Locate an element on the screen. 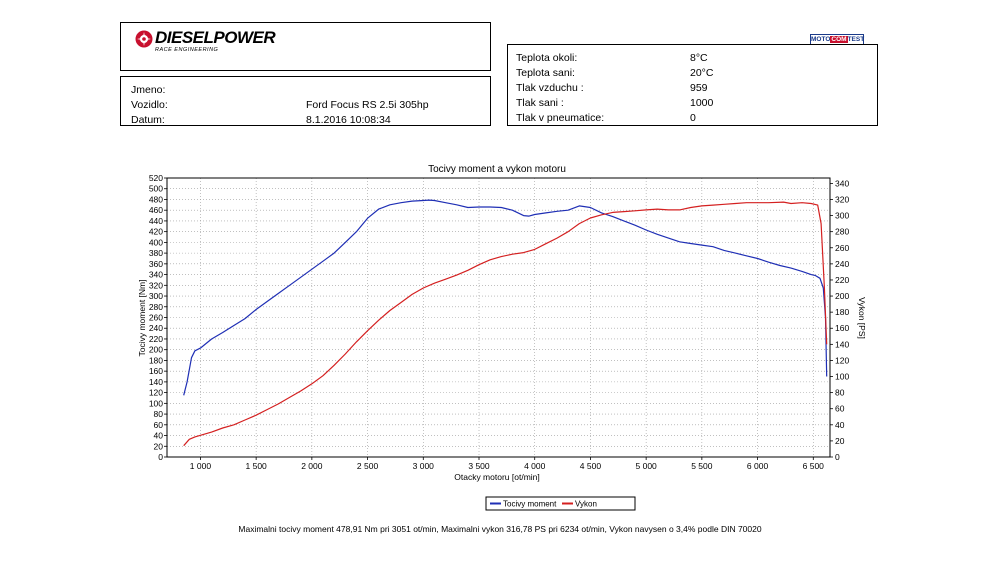  y2-tick-label: 180 is located at coordinates (842, 312).